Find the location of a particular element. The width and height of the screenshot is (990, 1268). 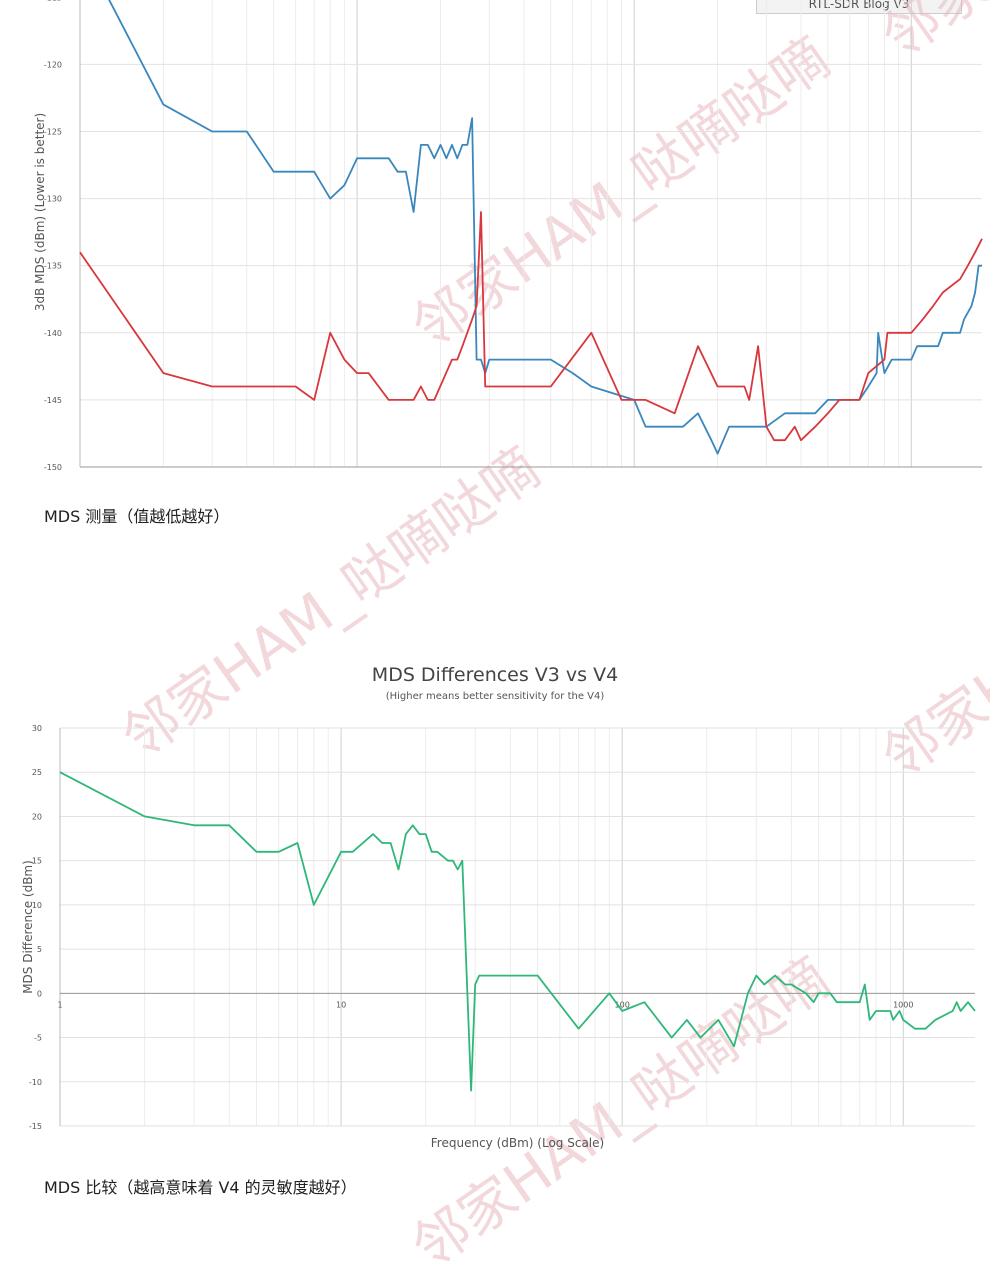

chart2-x-axis-title: Frequency (dBm) (Log Scale) is located at coordinates (517, 1143).